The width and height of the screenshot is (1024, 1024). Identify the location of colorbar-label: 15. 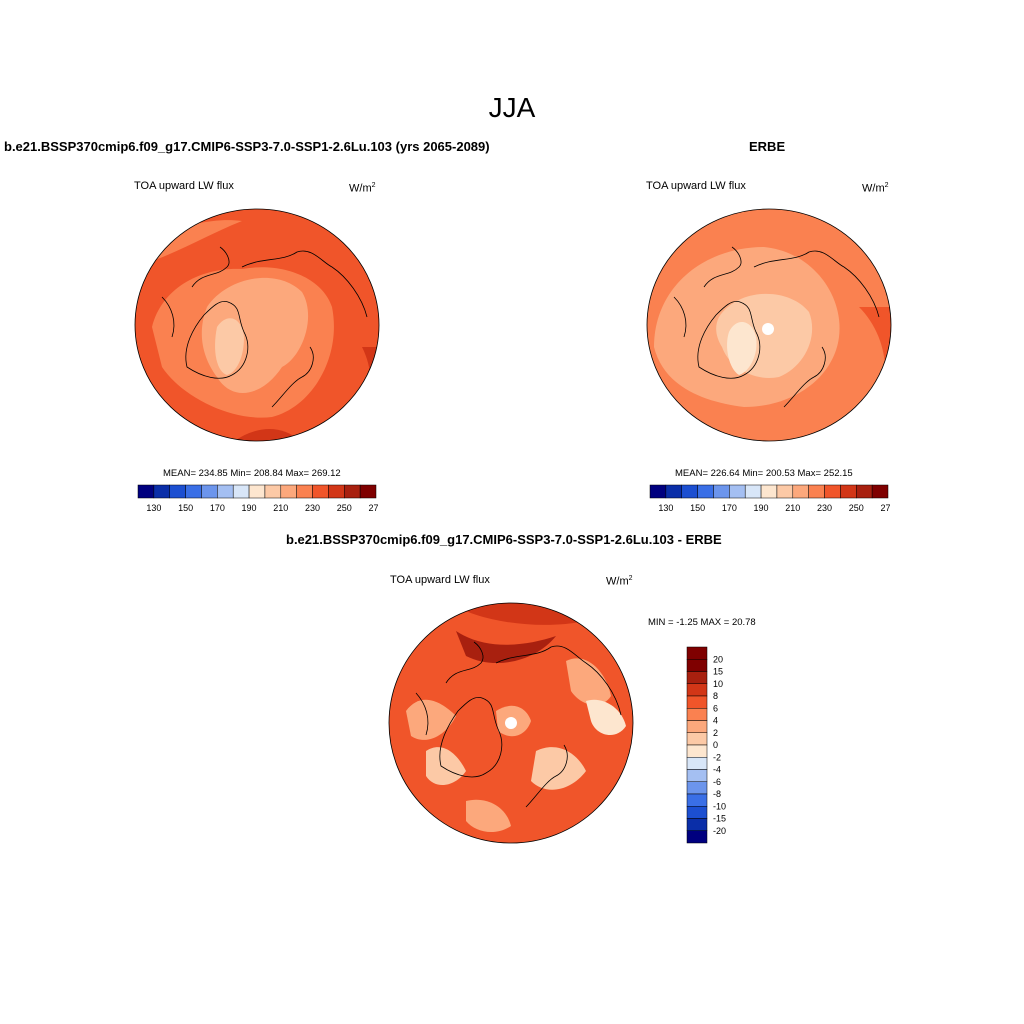
(718, 672).